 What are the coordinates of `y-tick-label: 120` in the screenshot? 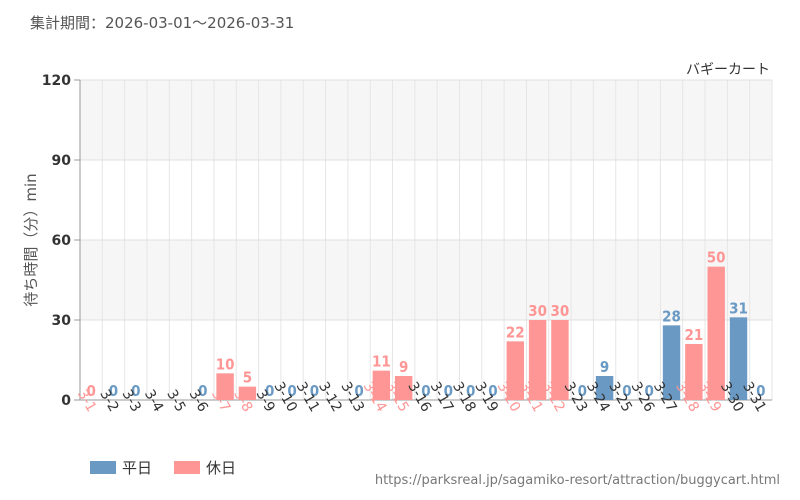 It's located at (56, 81).